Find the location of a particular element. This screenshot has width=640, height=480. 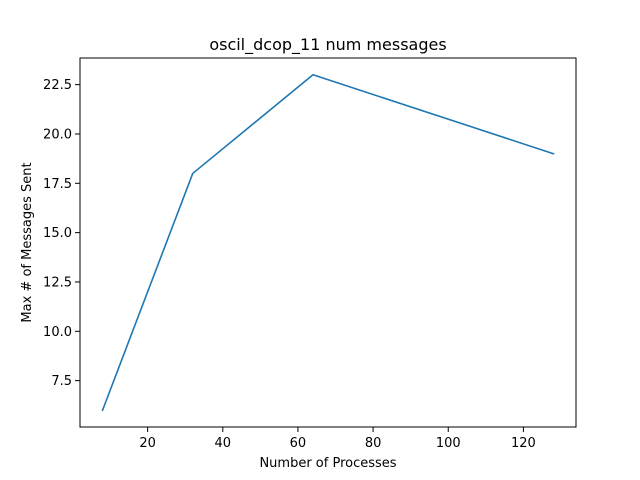

y-tick-label: 12.5 is located at coordinates (57, 282).